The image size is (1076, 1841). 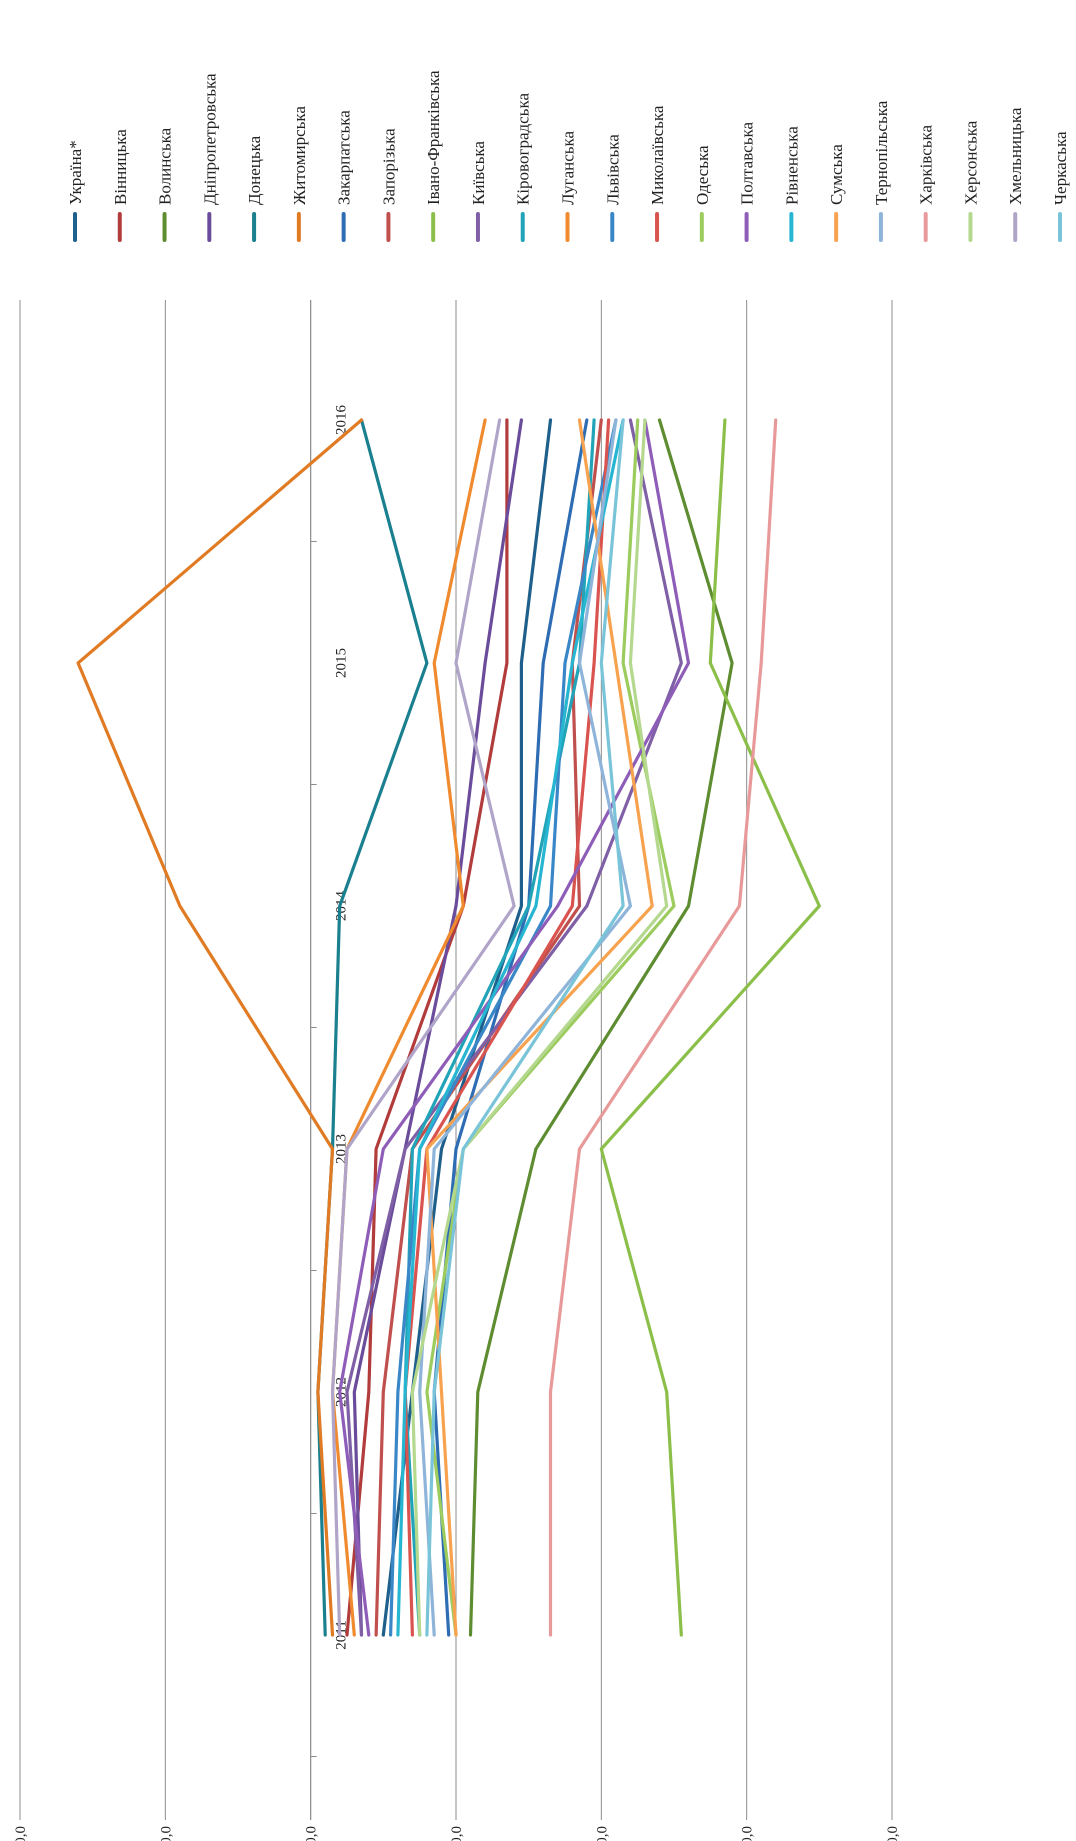 What do you see at coordinates (344, 157) in the screenshot?
I see `legend-label: Закарпатська` at bounding box center [344, 157].